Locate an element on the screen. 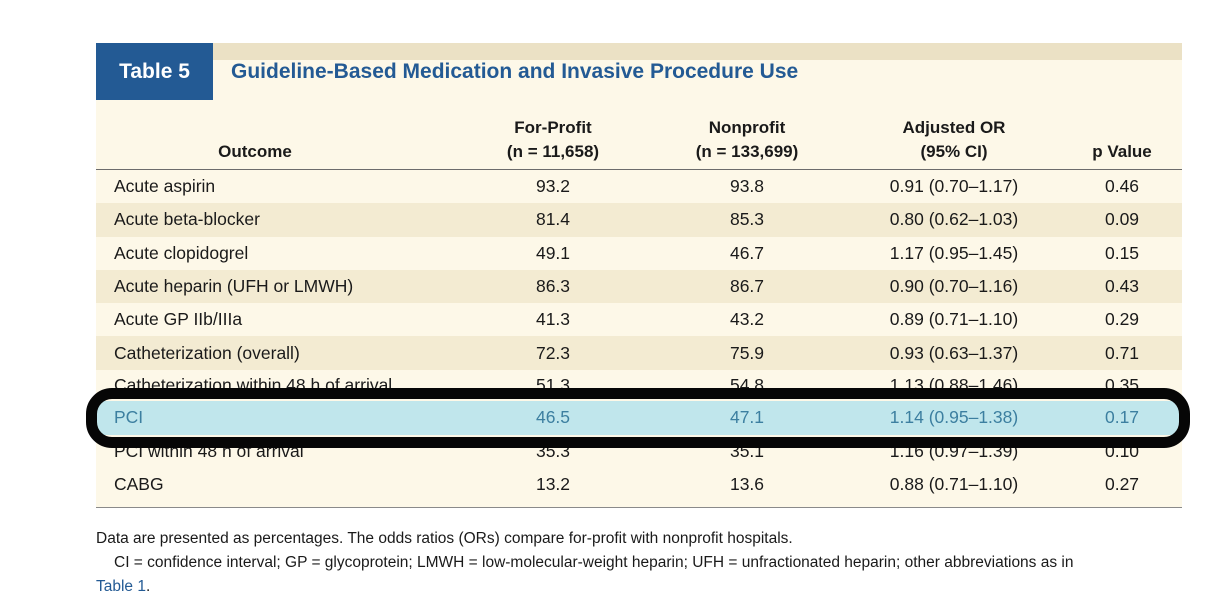 The height and width of the screenshot is (592, 1218). adjusted-or-cell: 0.80 (0.62–1.03) is located at coordinates (954, 219).